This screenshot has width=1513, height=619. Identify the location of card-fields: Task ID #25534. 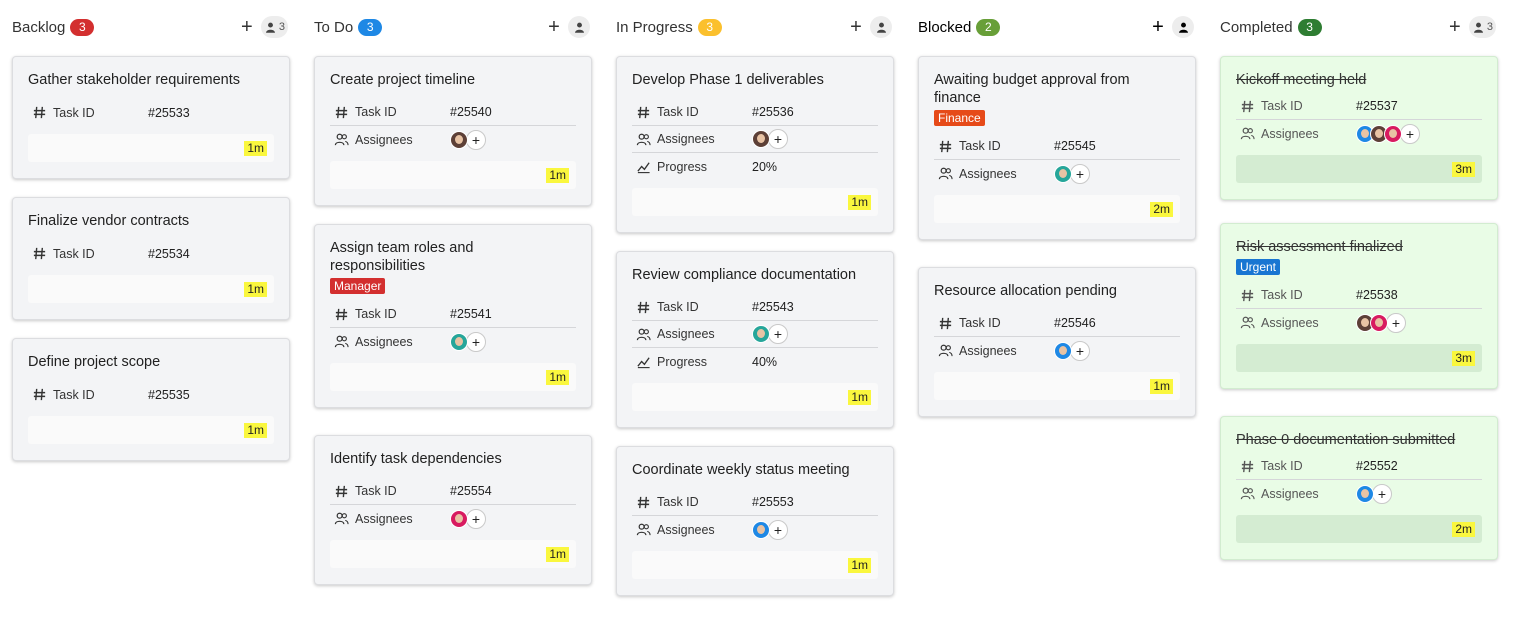
(151, 253).